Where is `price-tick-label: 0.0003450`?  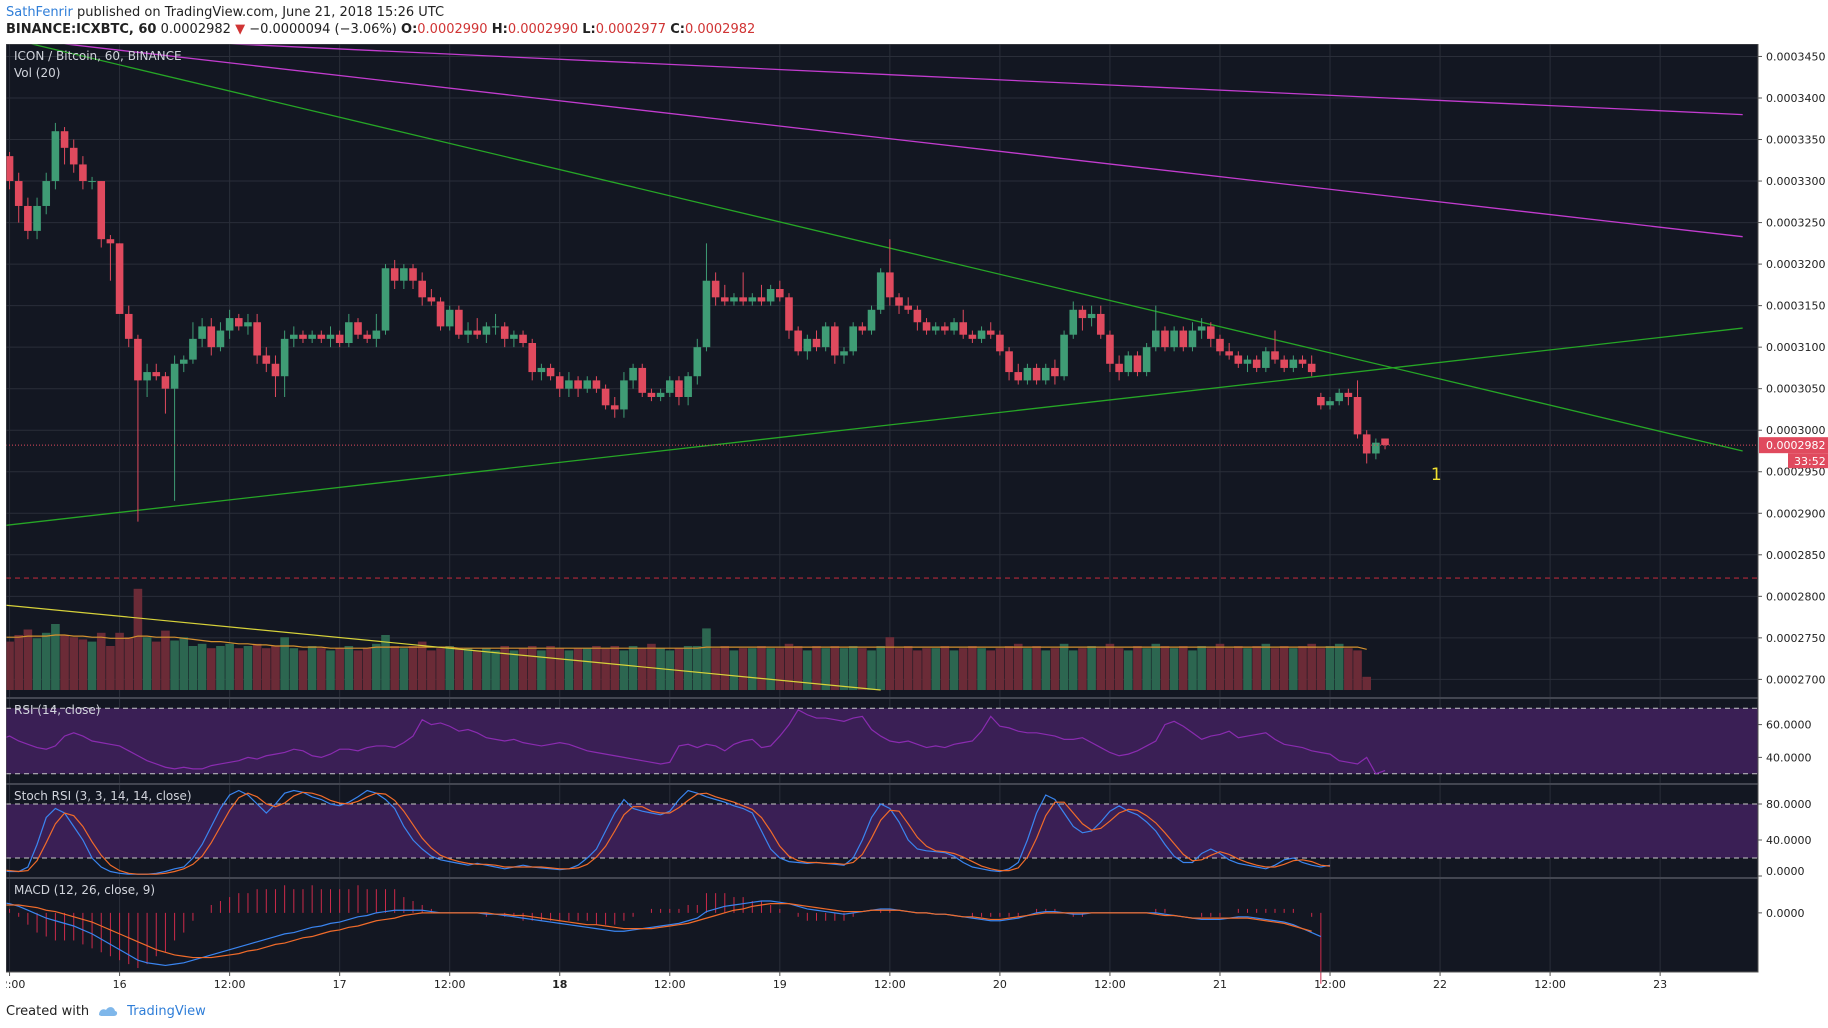
price-tick-label: 0.0003450 is located at coordinates (1796, 56).